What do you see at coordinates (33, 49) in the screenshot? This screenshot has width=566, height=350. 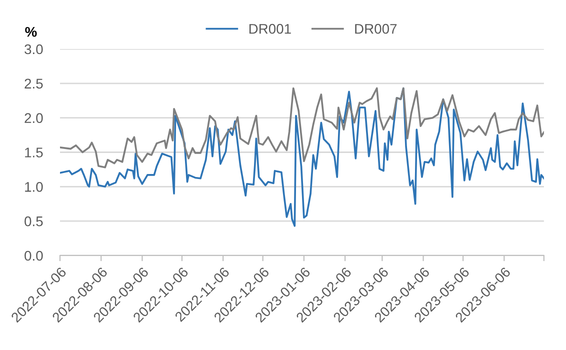 I see `y-tick-label: 3.0` at bounding box center [33, 49].